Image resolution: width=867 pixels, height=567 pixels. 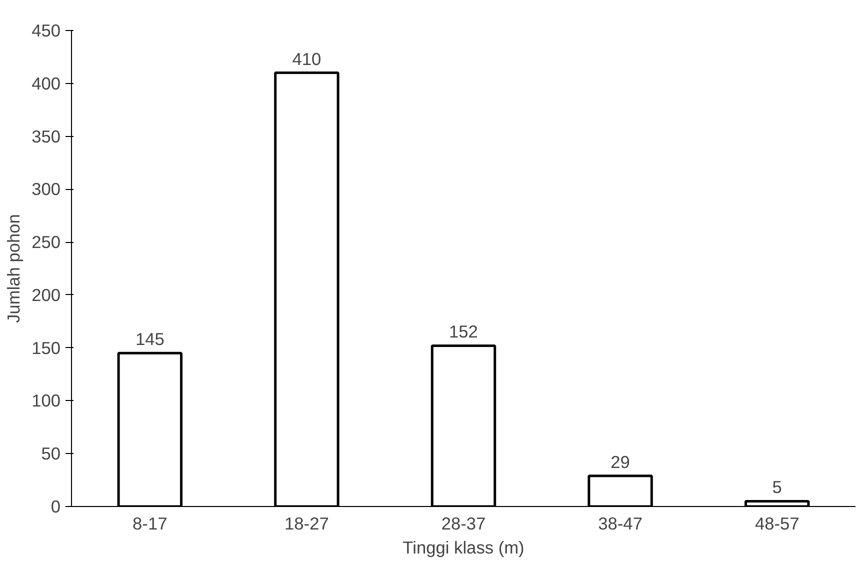 What do you see at coordinates (150, 524) in the screenshot?
I see `x-tick-label: 8-17` at bounding box center [150, 524].